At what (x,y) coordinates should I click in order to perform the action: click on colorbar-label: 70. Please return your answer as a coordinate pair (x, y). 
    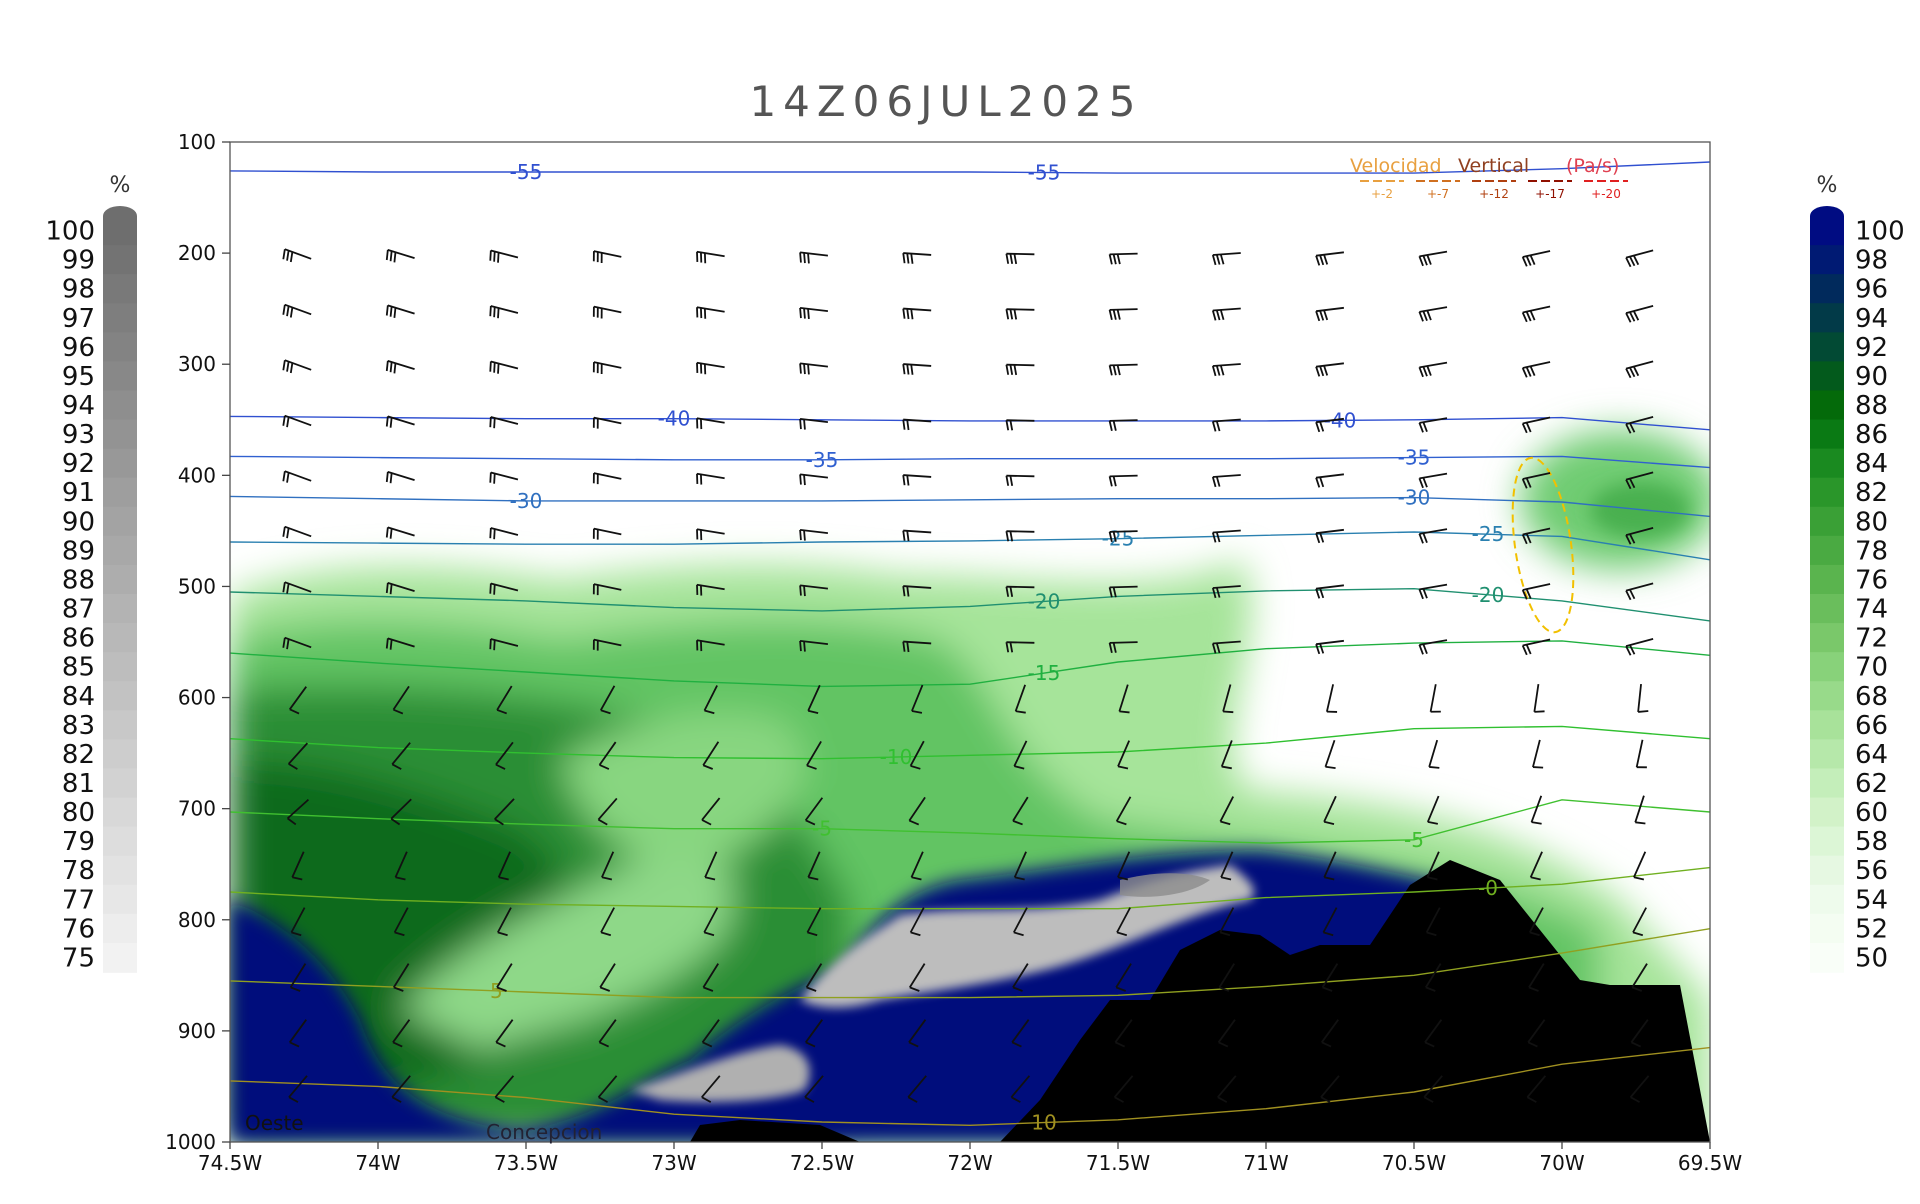
    Looking at the image, I should click on (1871, 668).